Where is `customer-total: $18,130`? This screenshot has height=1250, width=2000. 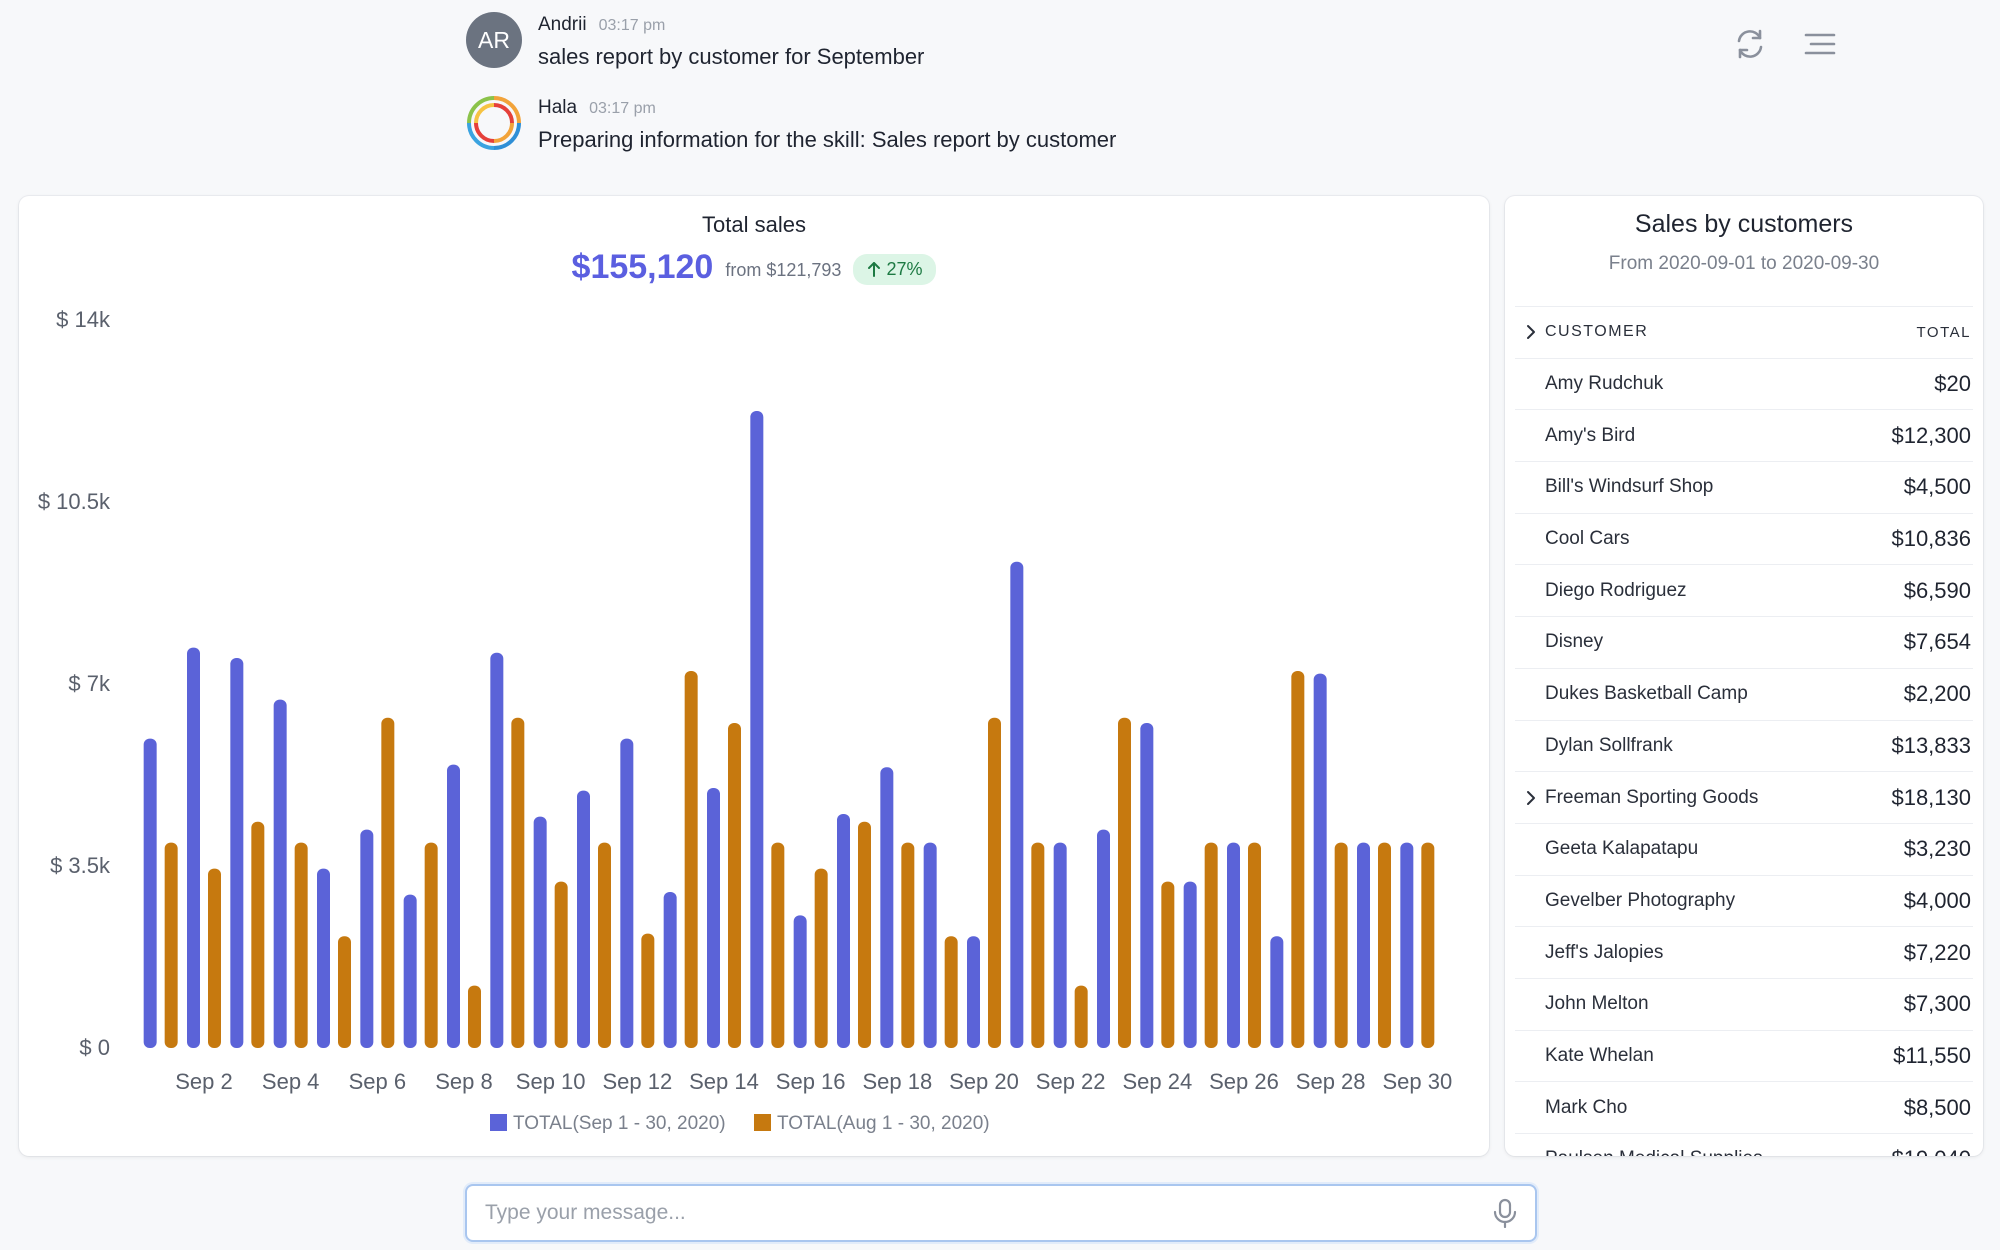 customer-total: $18,130 is located at coordinates (1931, 797).